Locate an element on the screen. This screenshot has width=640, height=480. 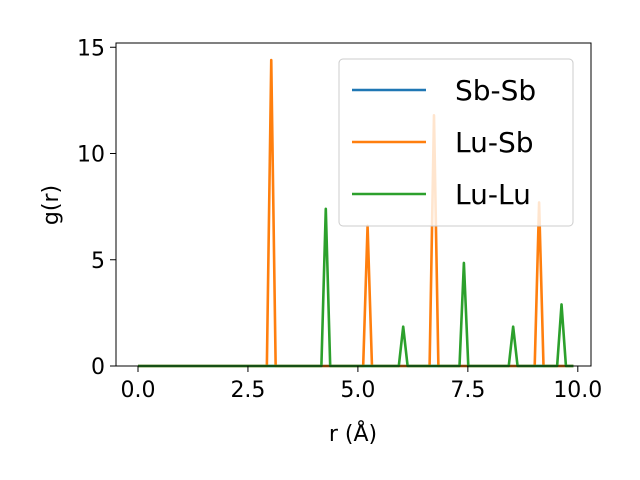
legend-box is located at coordinates (456, 142).